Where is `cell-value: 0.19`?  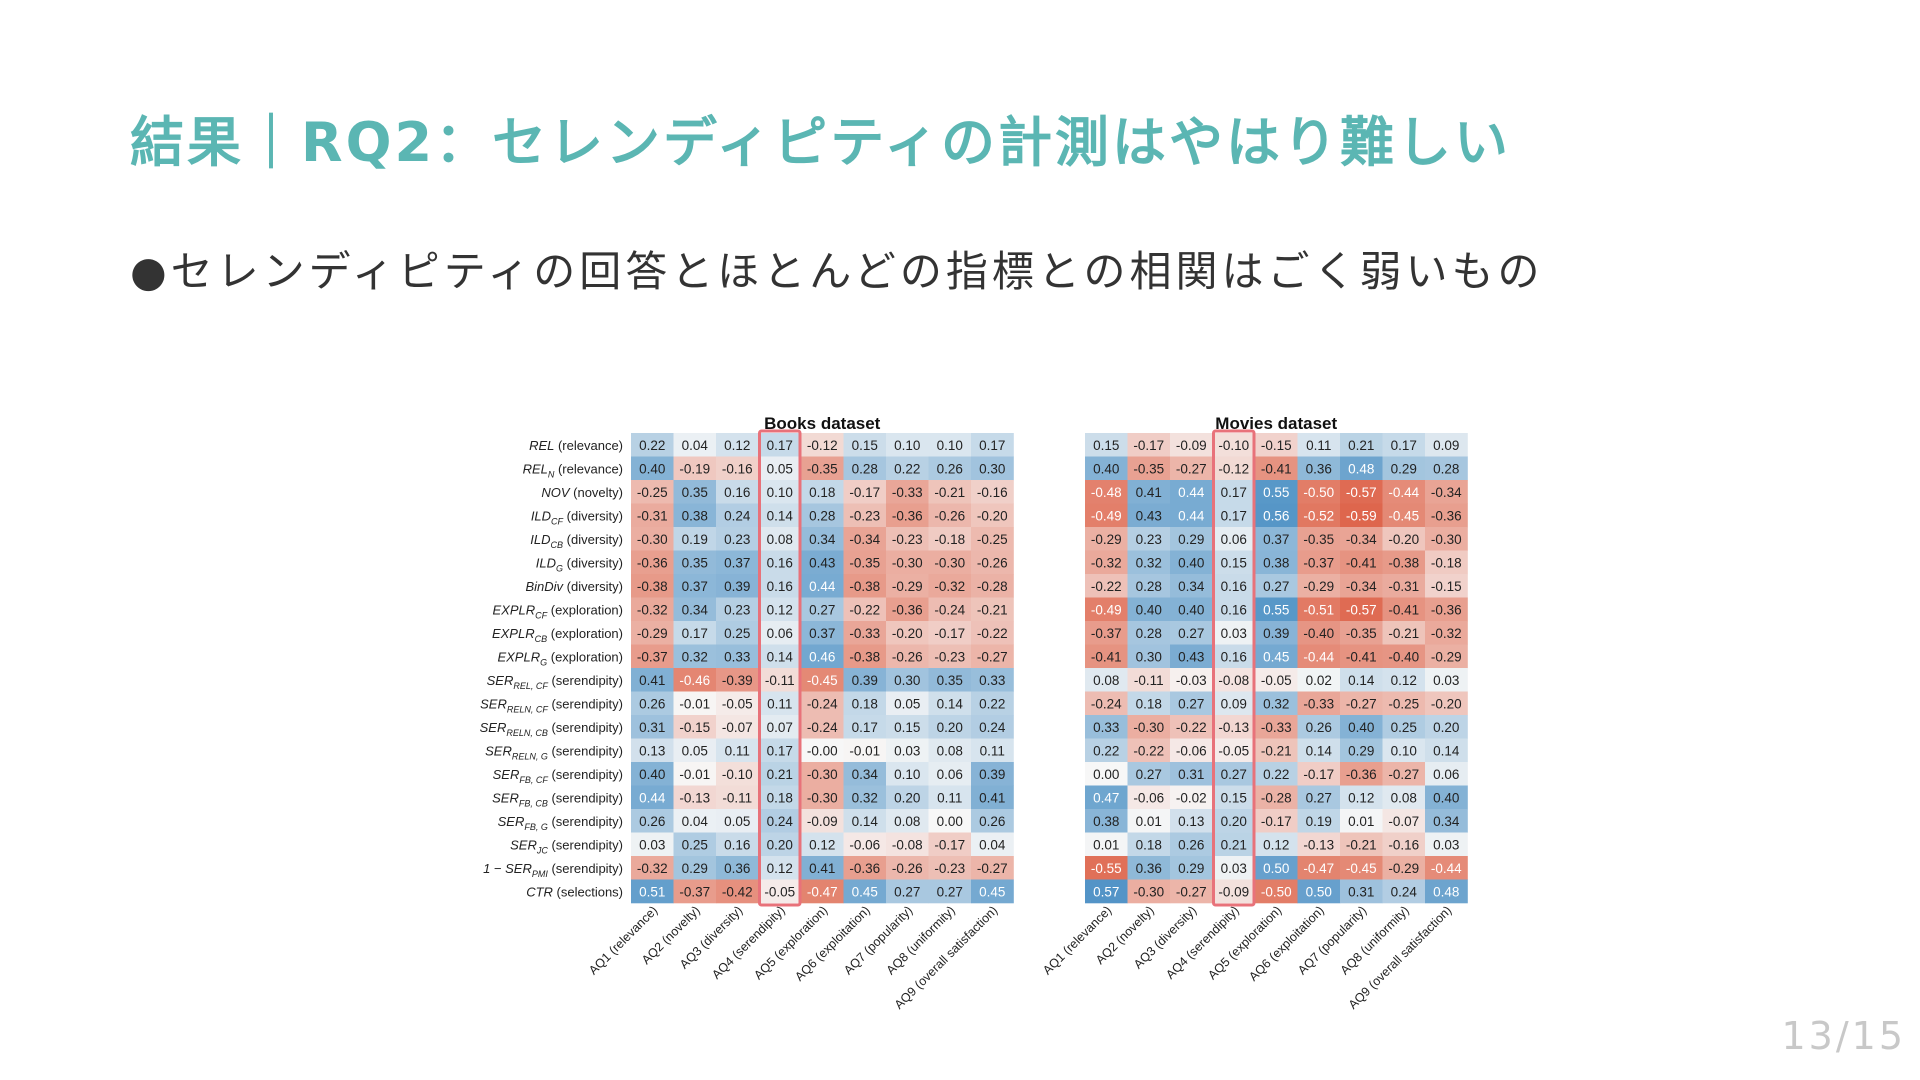 cell-value: 0.19 is located at coordinates (695, 539).